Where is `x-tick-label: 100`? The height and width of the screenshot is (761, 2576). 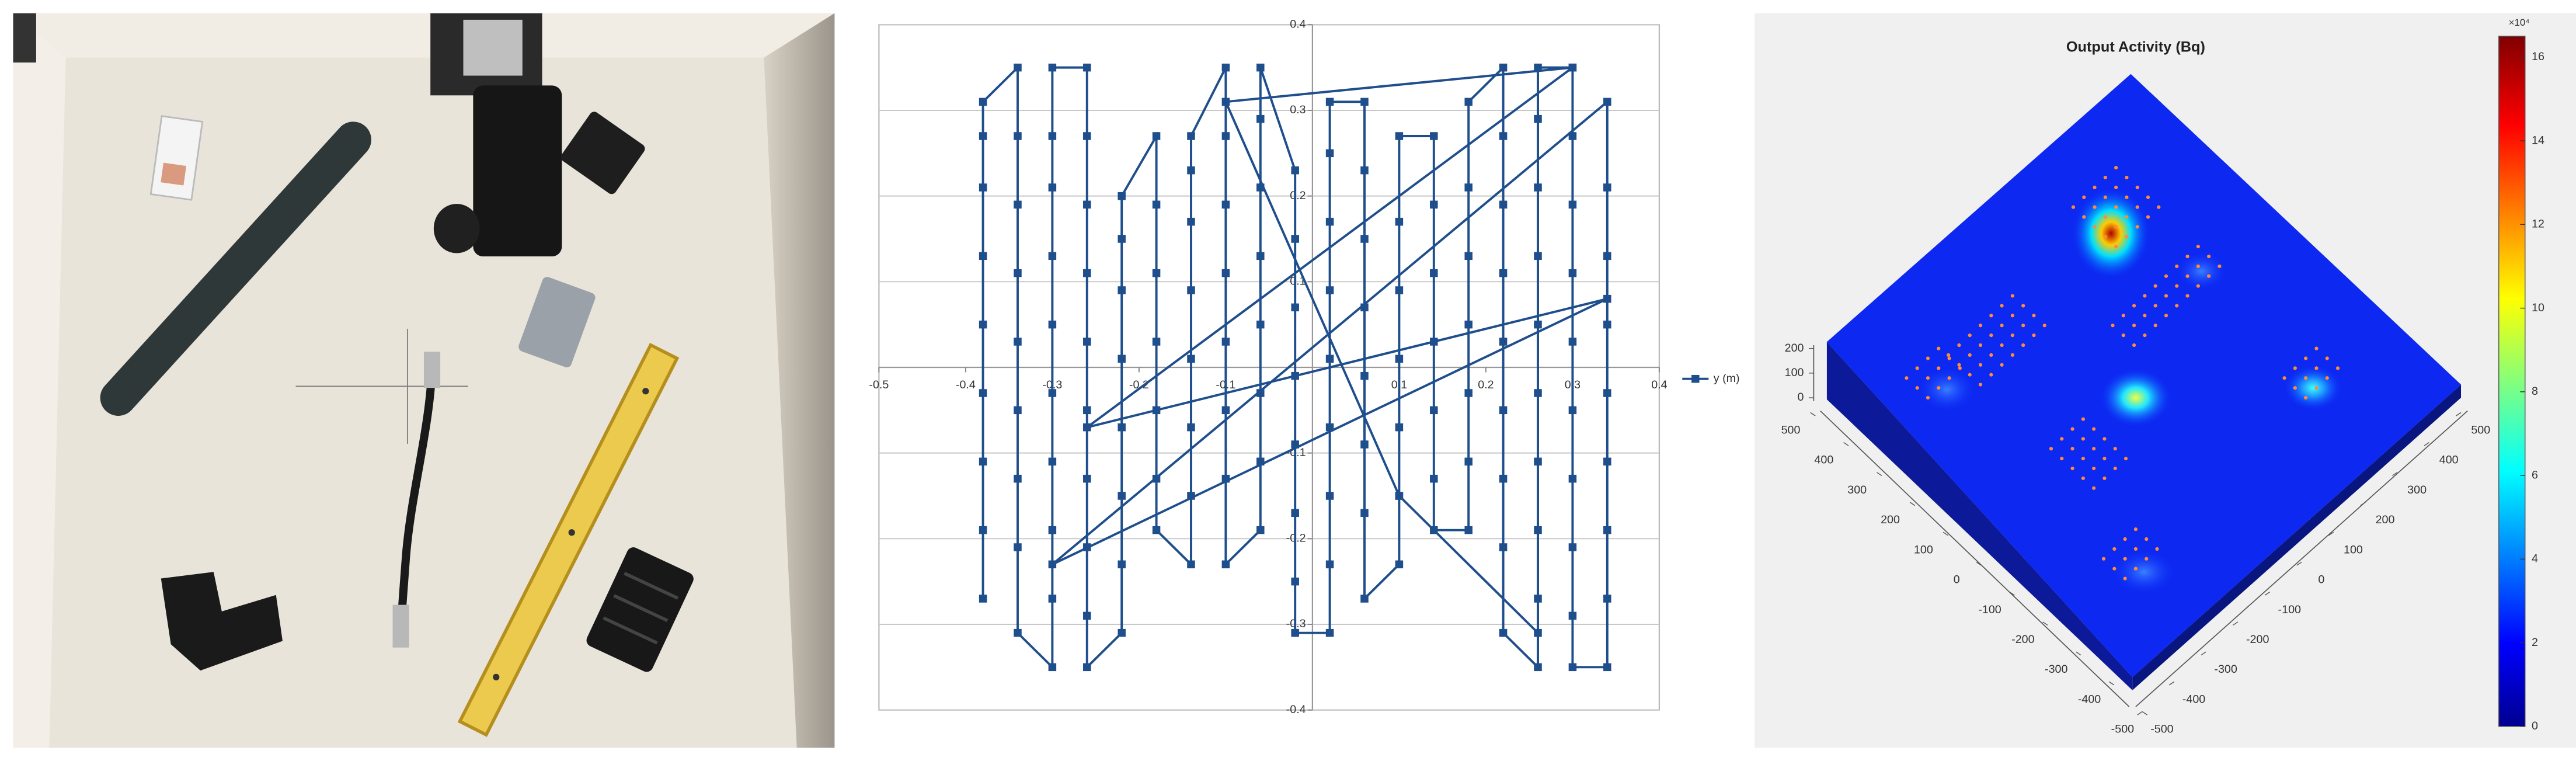
x-tick-label: 100 is located at coordinates (1923, 549).